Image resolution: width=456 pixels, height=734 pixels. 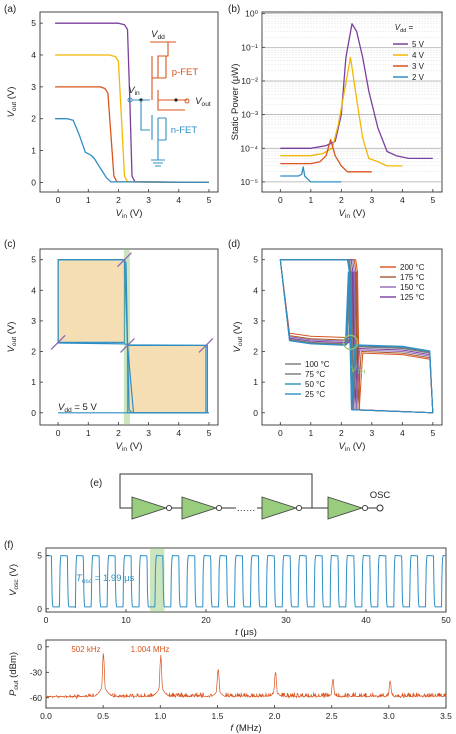 I want to click on panel-f-time-frame, so click(x=246, y=580).